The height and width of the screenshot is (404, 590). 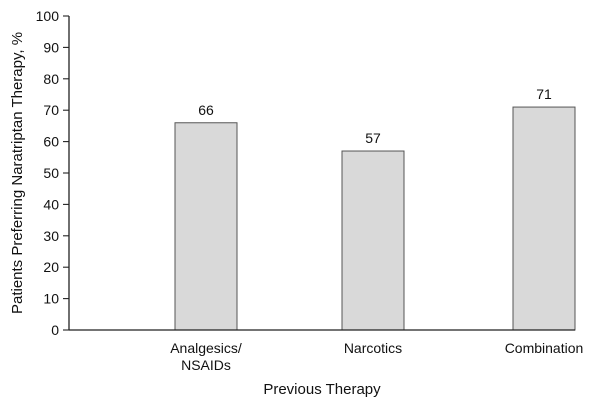 I want to click on y-tick-label: 100, so click(x=48, y=16).